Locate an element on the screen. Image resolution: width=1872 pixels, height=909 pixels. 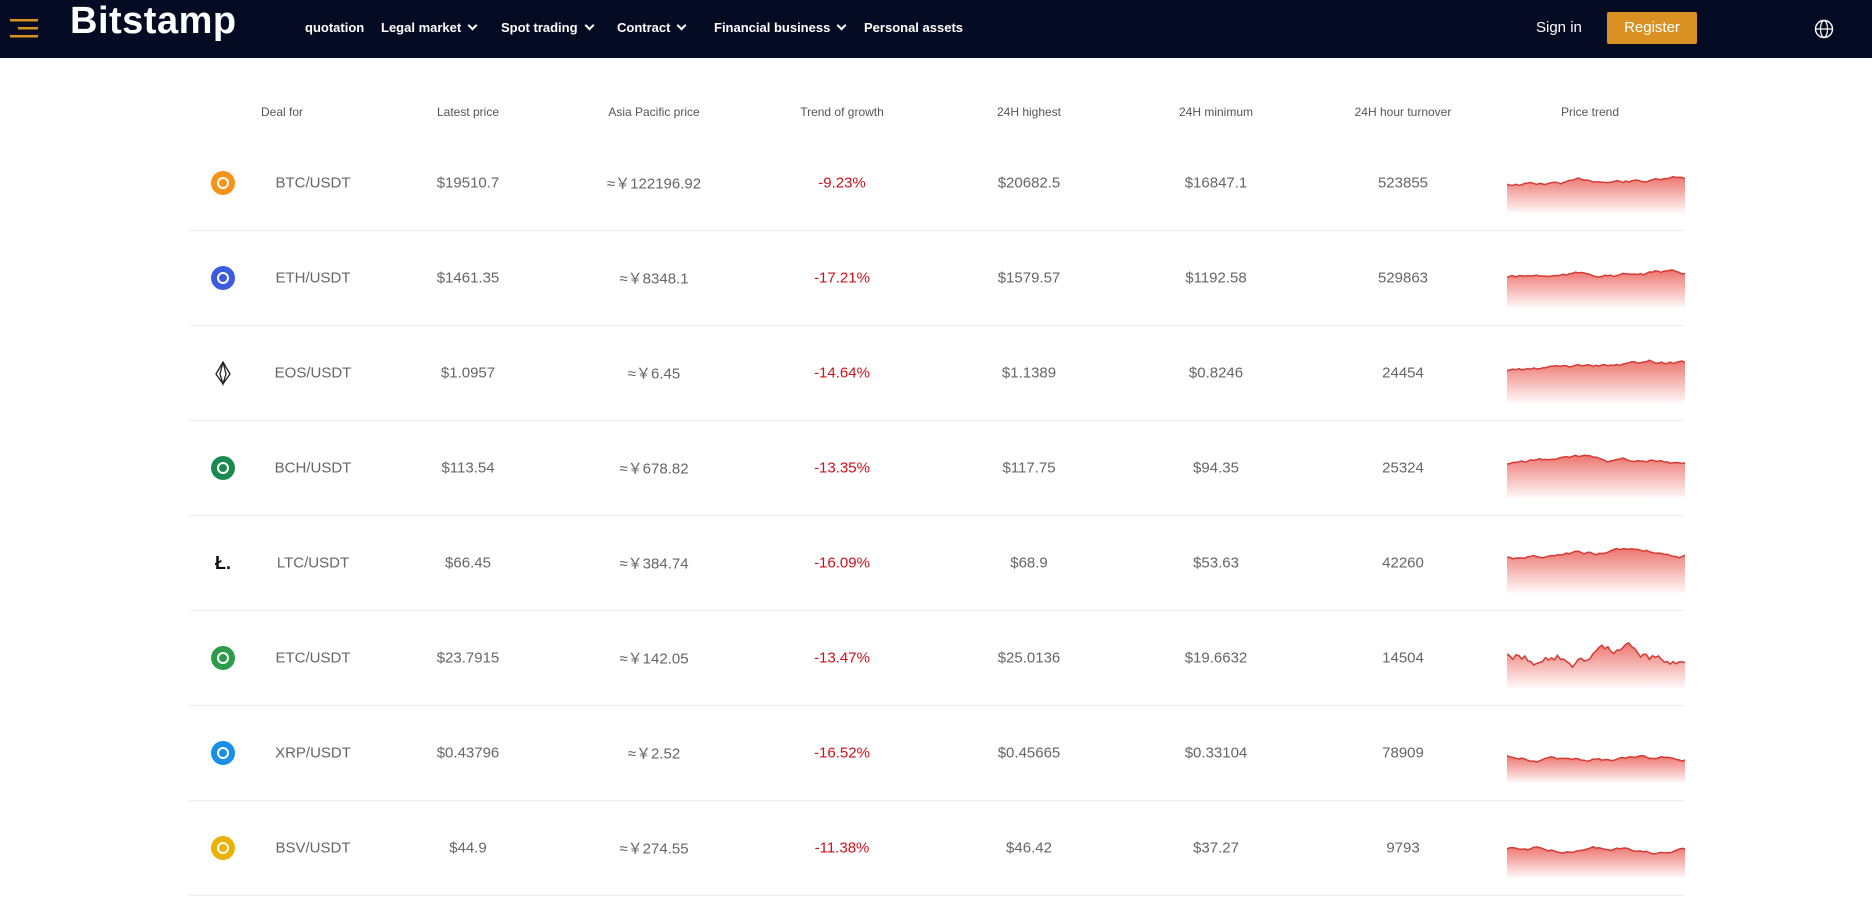
coin-icon: Ł. is located at coordinates (223, 563).